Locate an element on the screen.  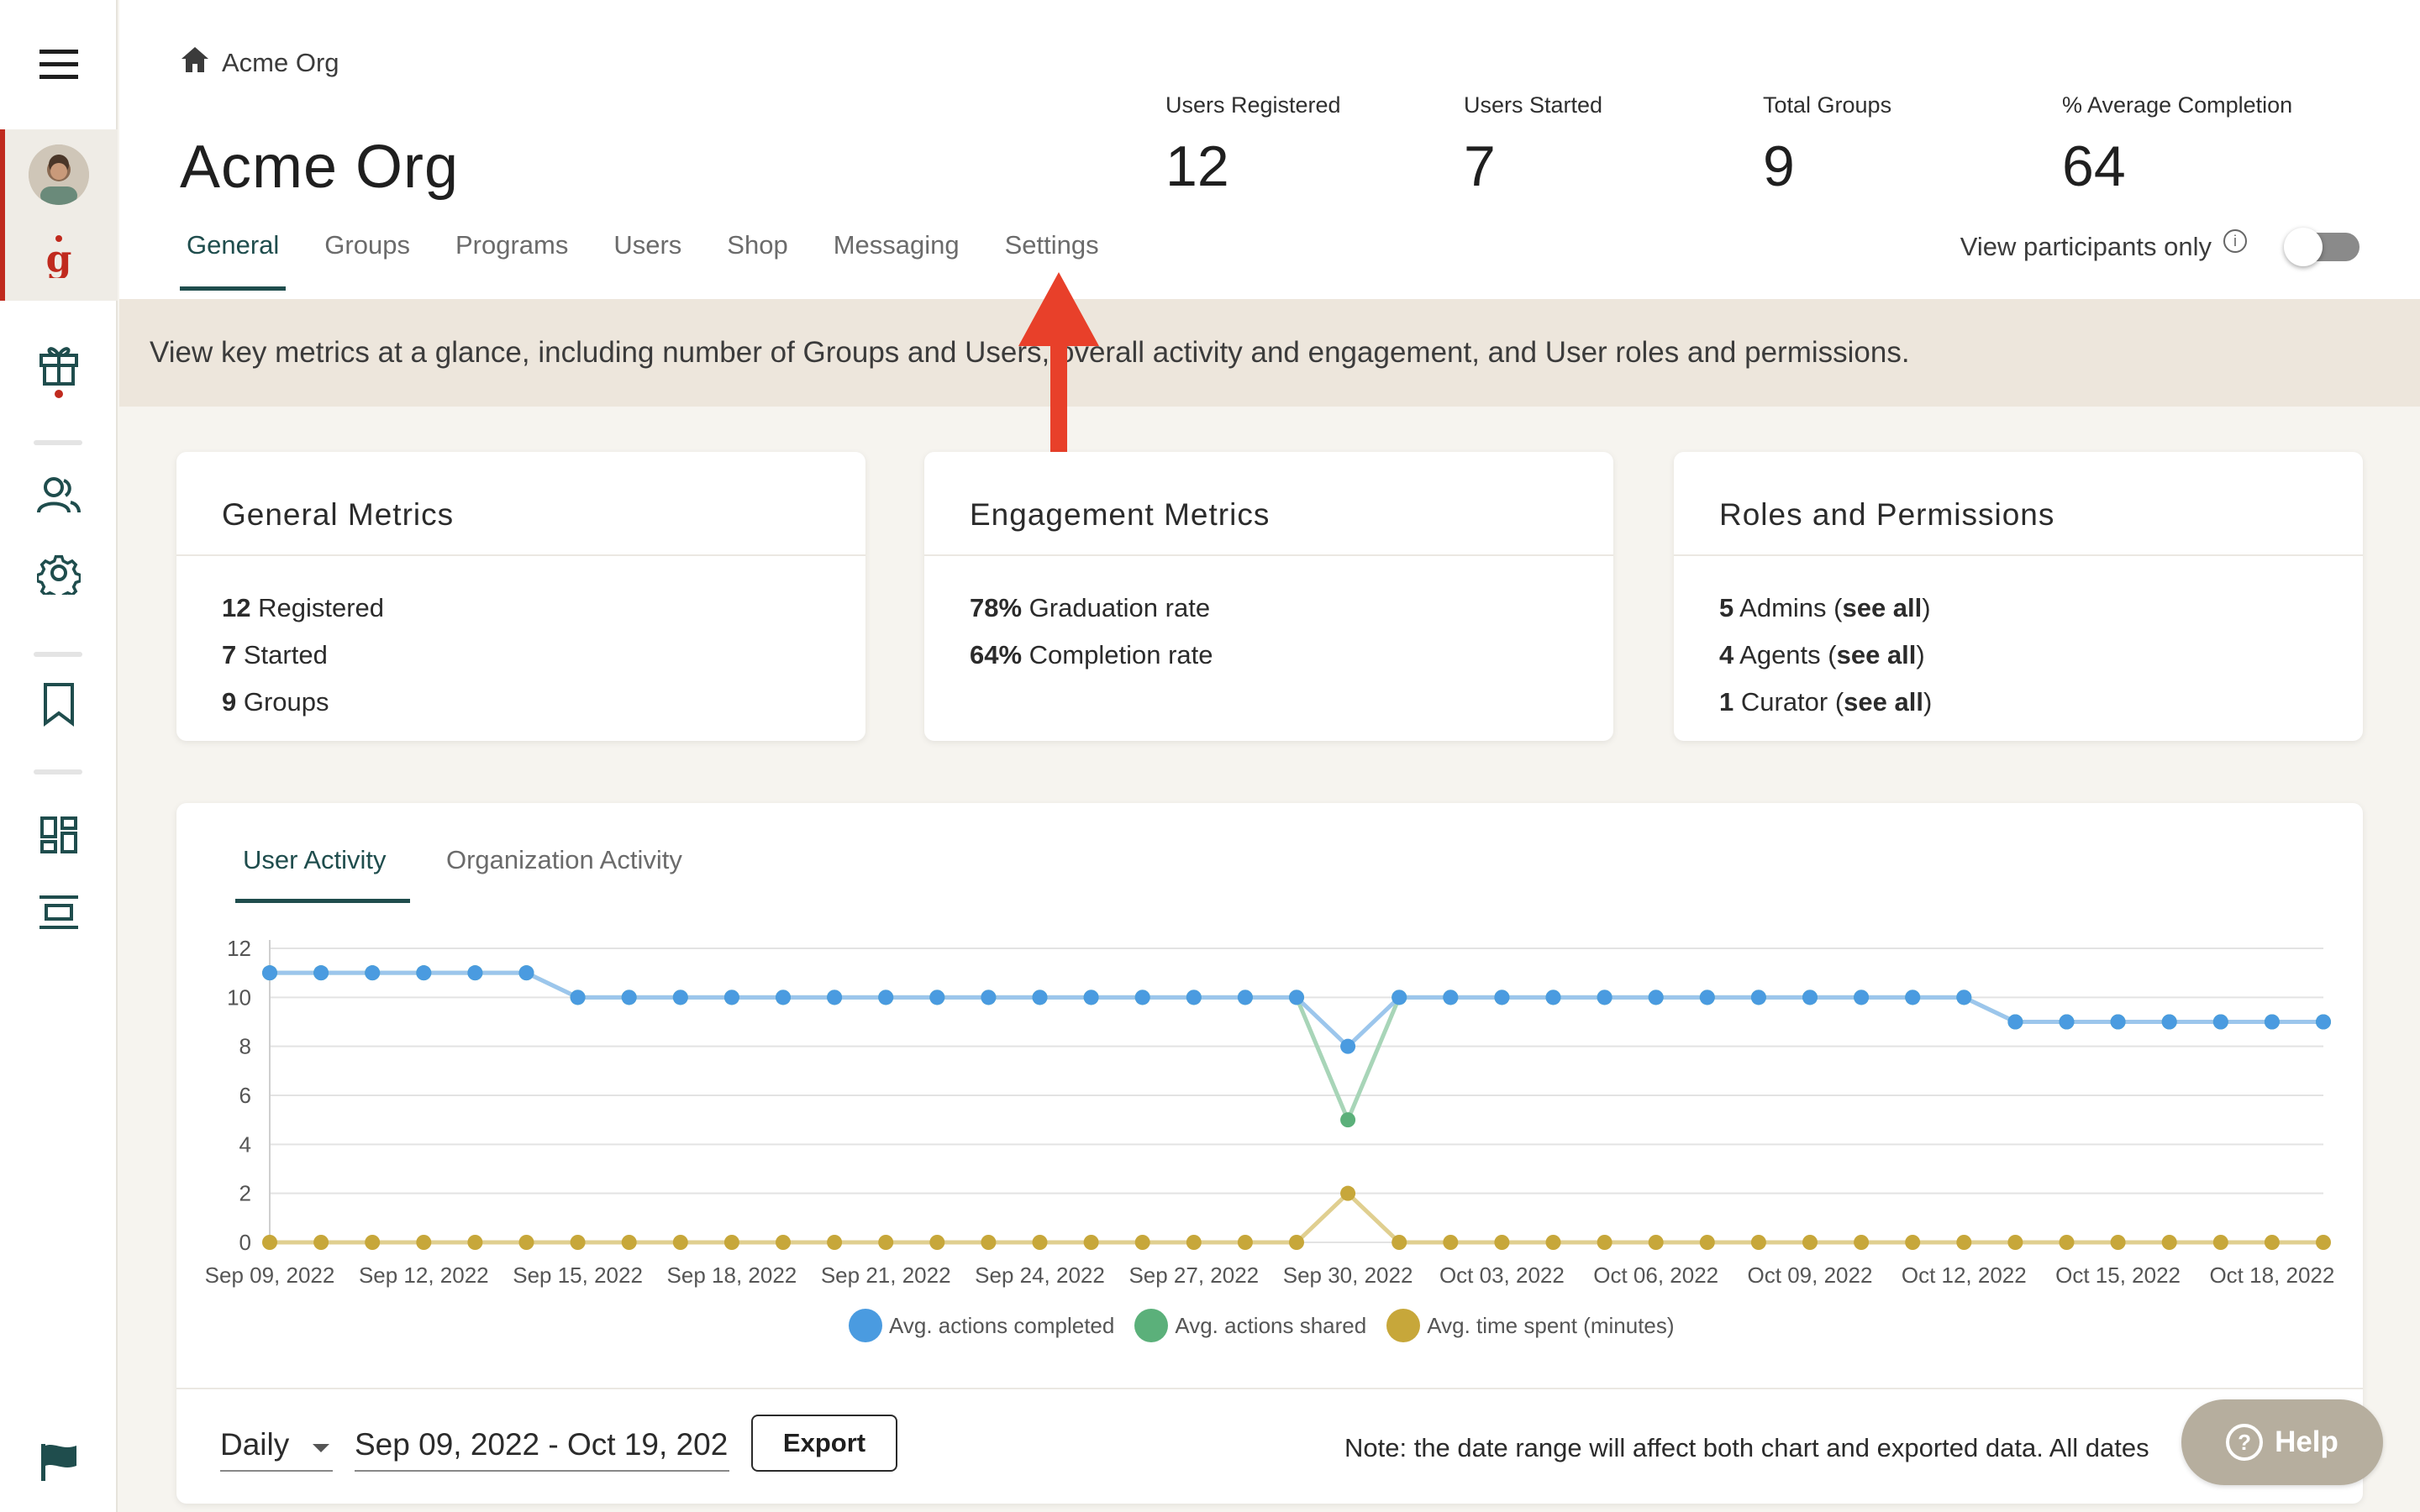
x-tick-label: Oct 18, 2022 is located at coordinates (2271, 1275).